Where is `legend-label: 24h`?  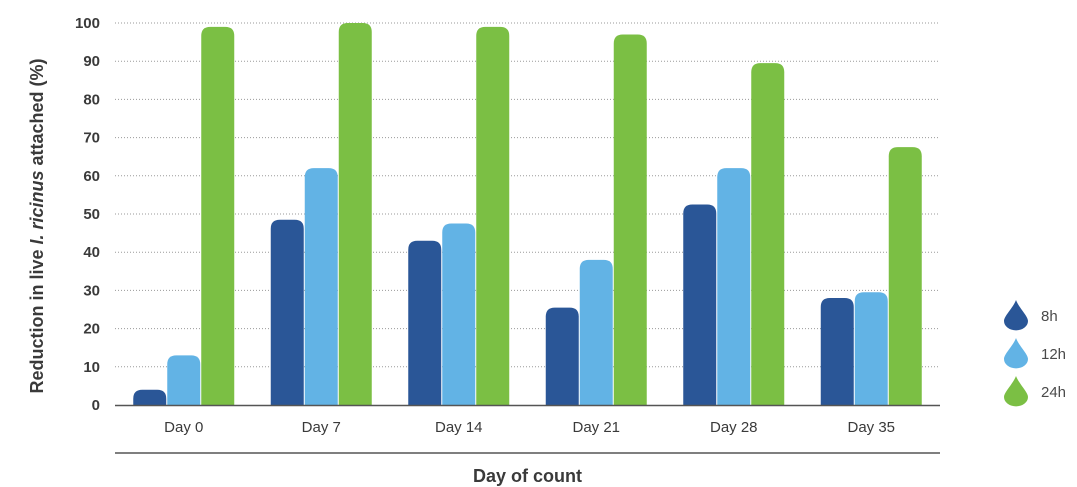 legend-label: 24h is located at coordinates (1053, 392).